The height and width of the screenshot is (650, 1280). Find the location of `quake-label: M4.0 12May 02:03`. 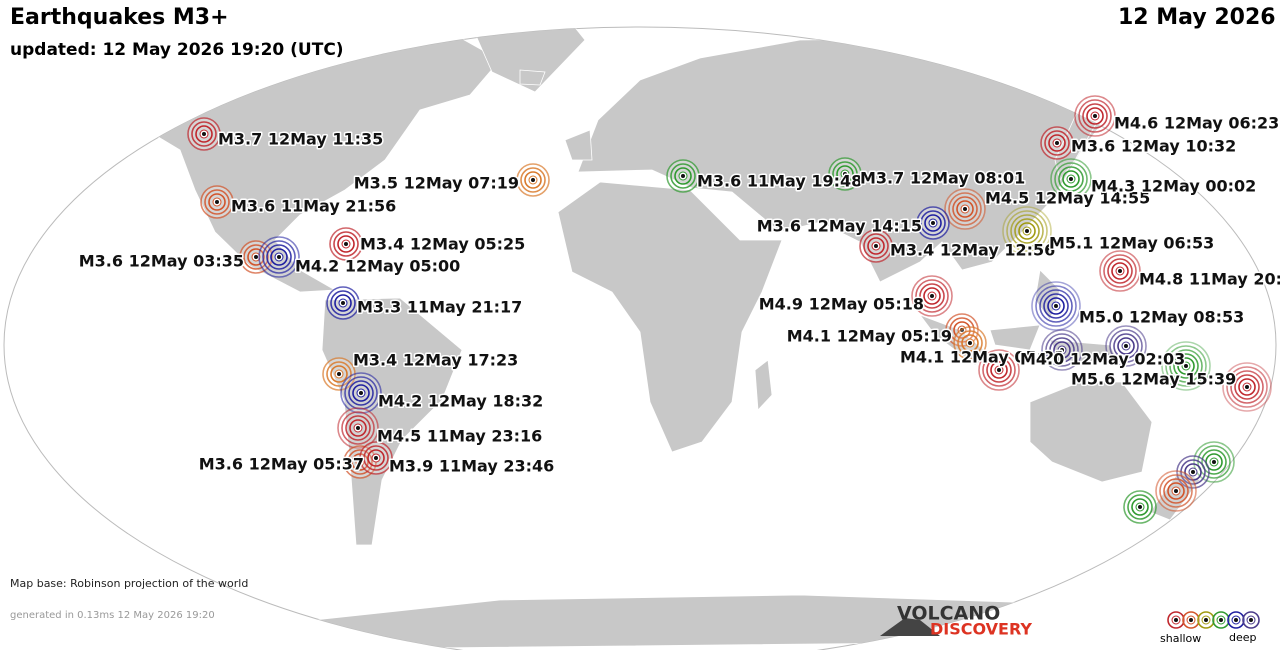

quake-label: M4.0 12May 02:03 is located at coordinates (1102, 359).